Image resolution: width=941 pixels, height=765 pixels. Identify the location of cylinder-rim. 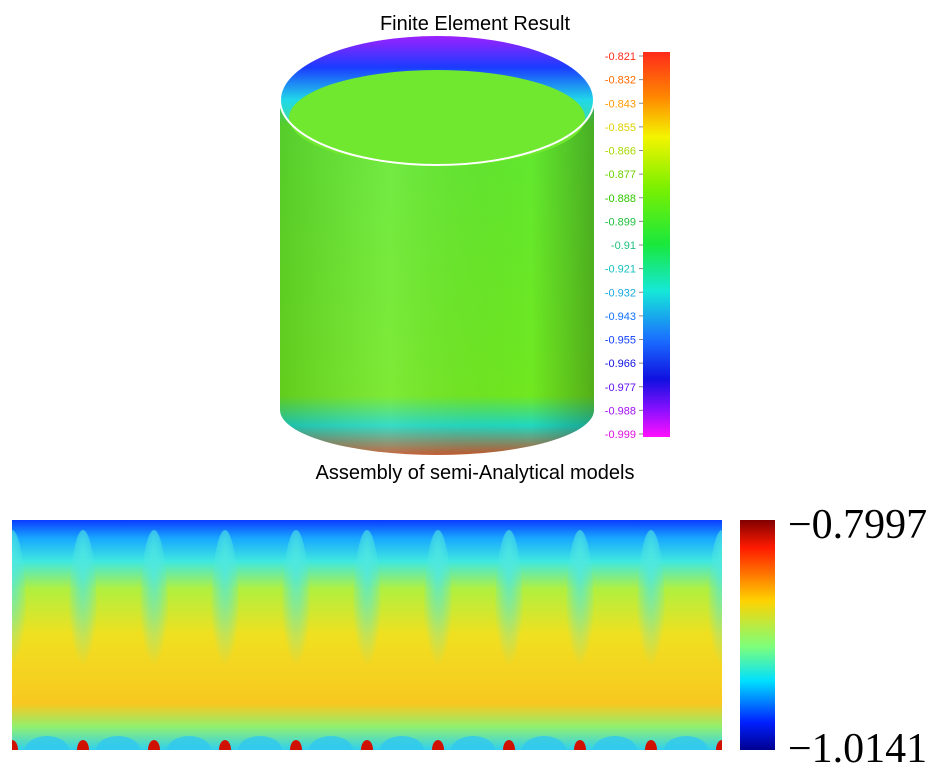
(437, 100).